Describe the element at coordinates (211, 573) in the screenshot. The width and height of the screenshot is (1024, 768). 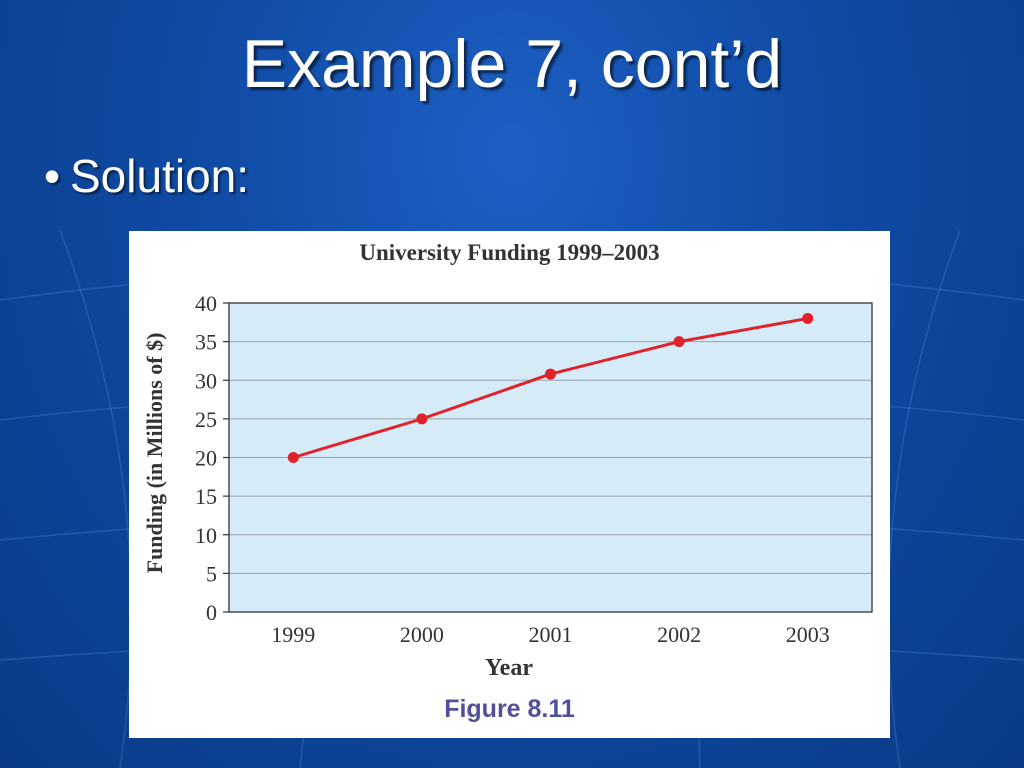
I see `y-tick-label: 5` at that location.